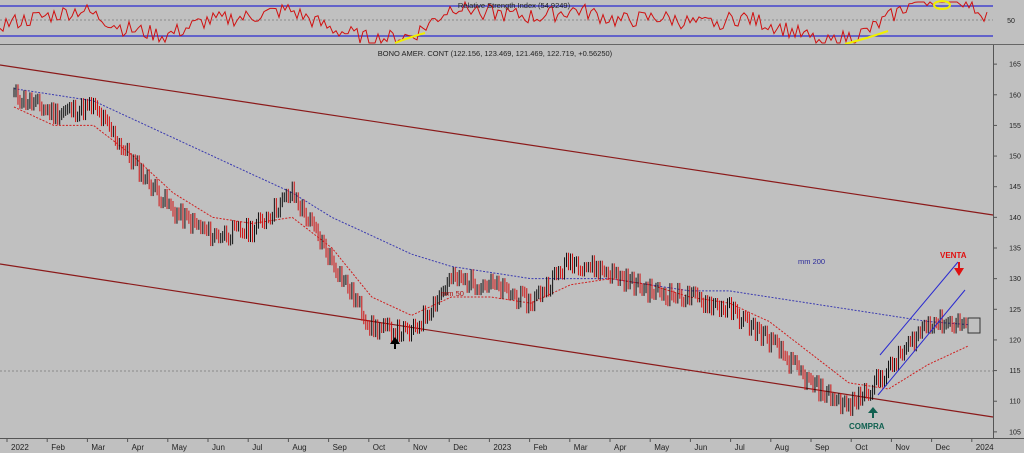 This screenshot has width=1024, height=453. Describe the element at coordinates (942, 5) in the screenshot. I see `rsi-highlight-ellipse` at that location.